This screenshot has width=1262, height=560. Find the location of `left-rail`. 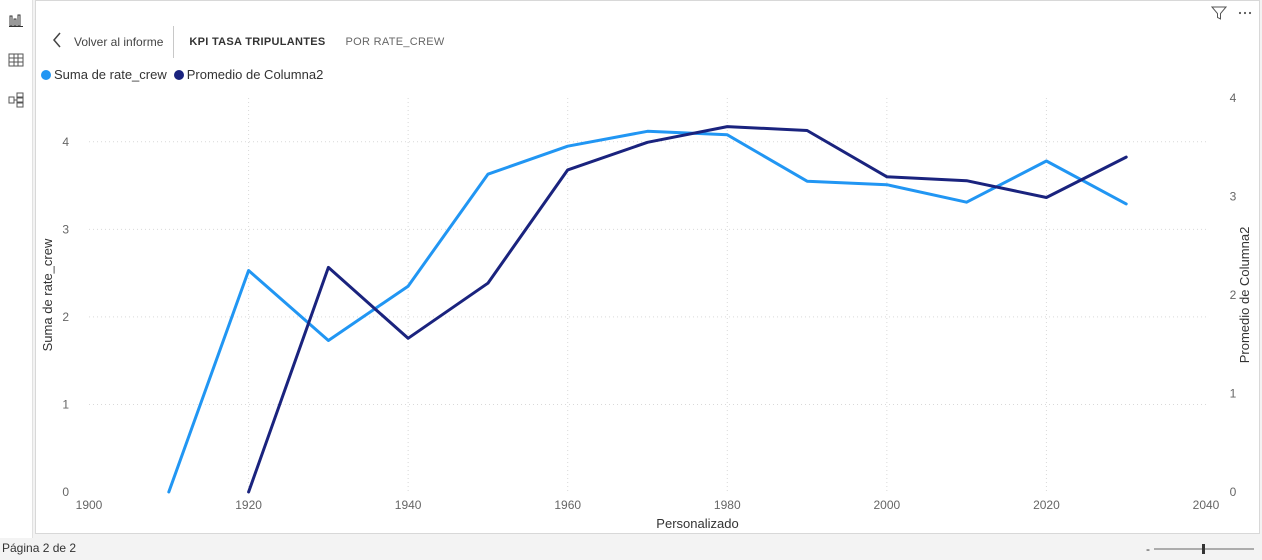

left-rail is located at coordinates (16, 269).